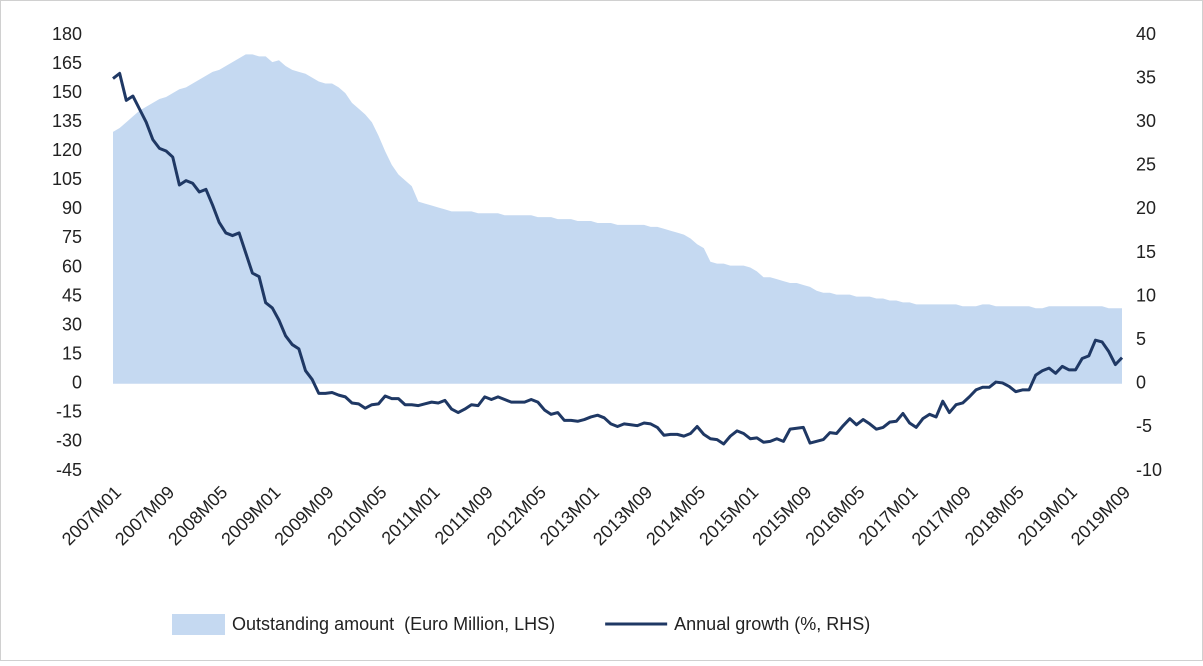 This screenshot has height=666, width=1203. I want to click on legend-swatch, so click(198, 624).